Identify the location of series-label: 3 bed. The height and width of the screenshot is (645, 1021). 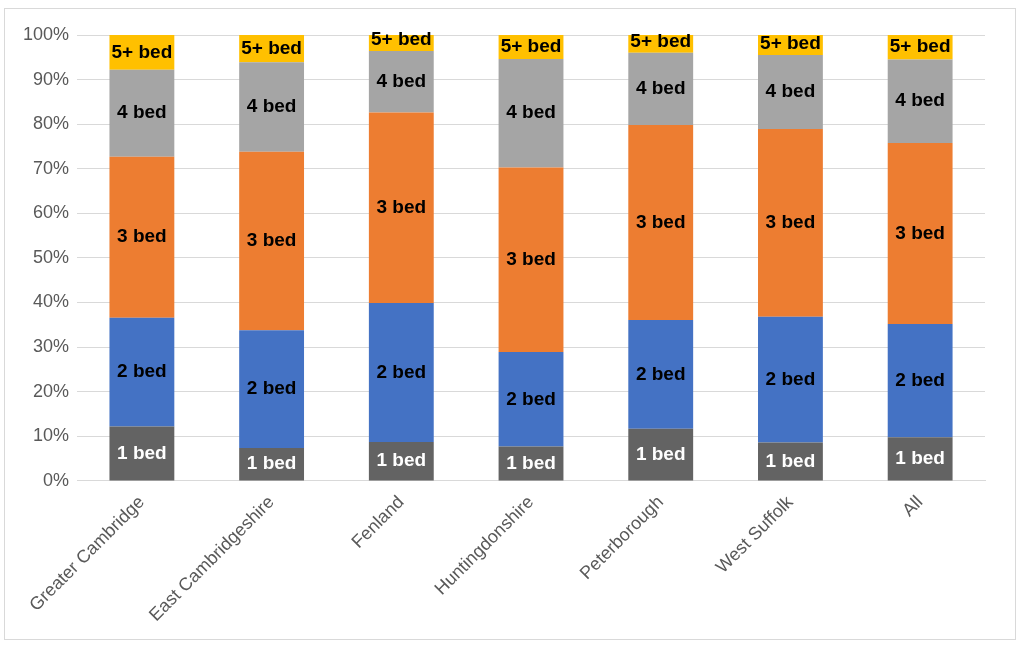
(790, 222).